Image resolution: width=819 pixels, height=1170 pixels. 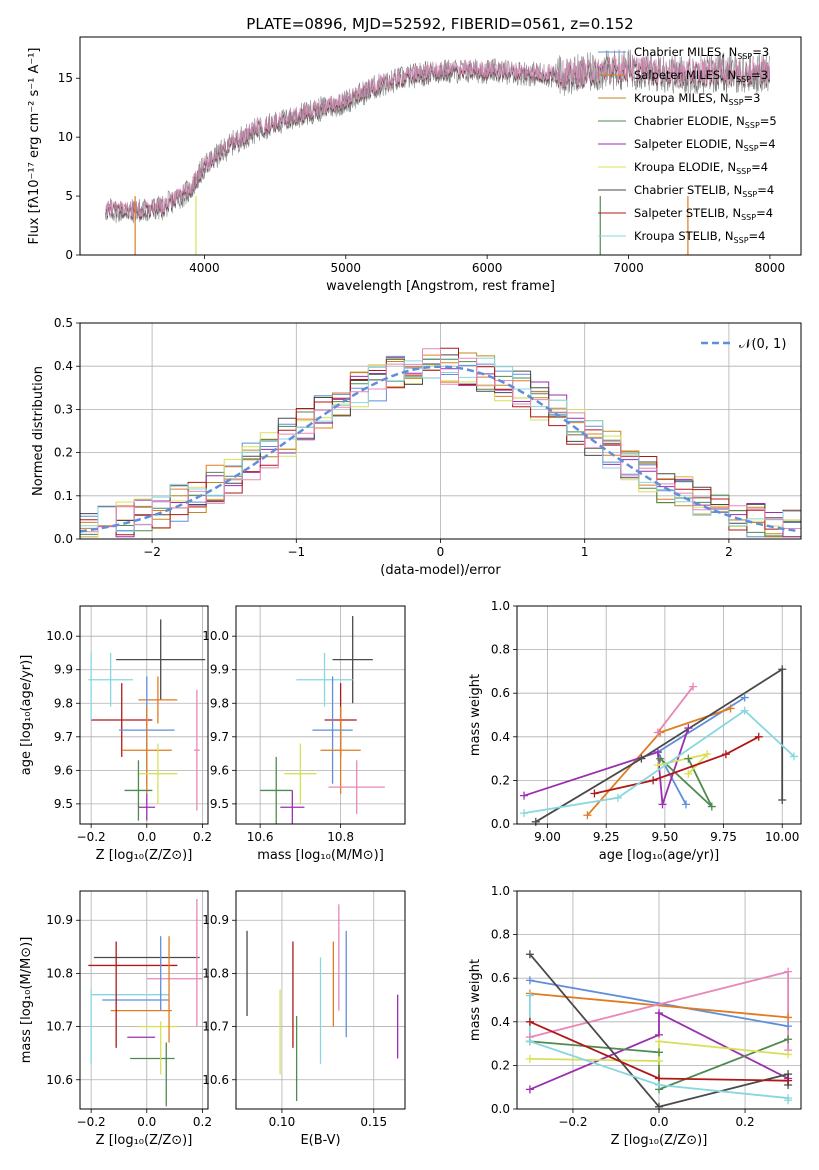 What do you see at coordinates (701, 76) in the screenshot?
I see `legend-label: Salpeter MILES, NSSP=3` at bounding box center [701, 76].